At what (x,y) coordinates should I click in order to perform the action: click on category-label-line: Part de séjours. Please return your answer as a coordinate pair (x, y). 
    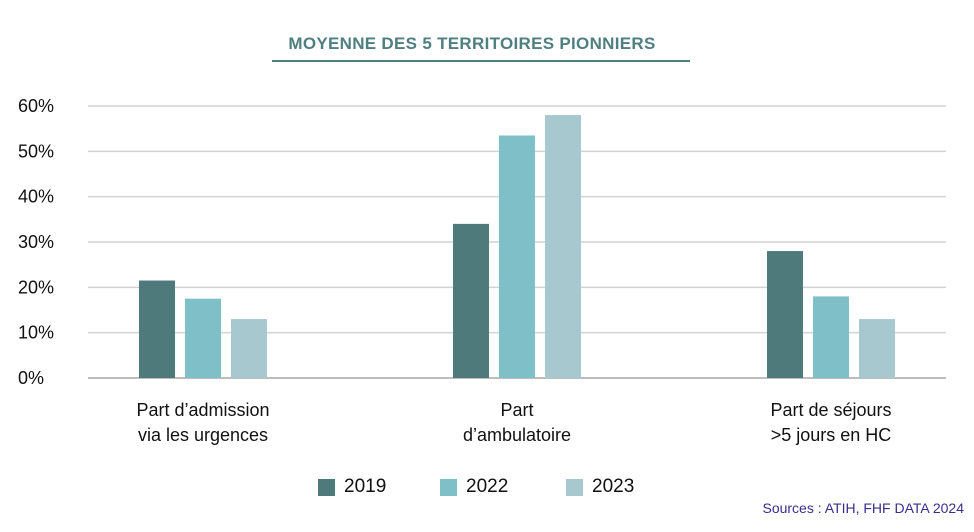
    Looking at the image, I should click on (830, 410).